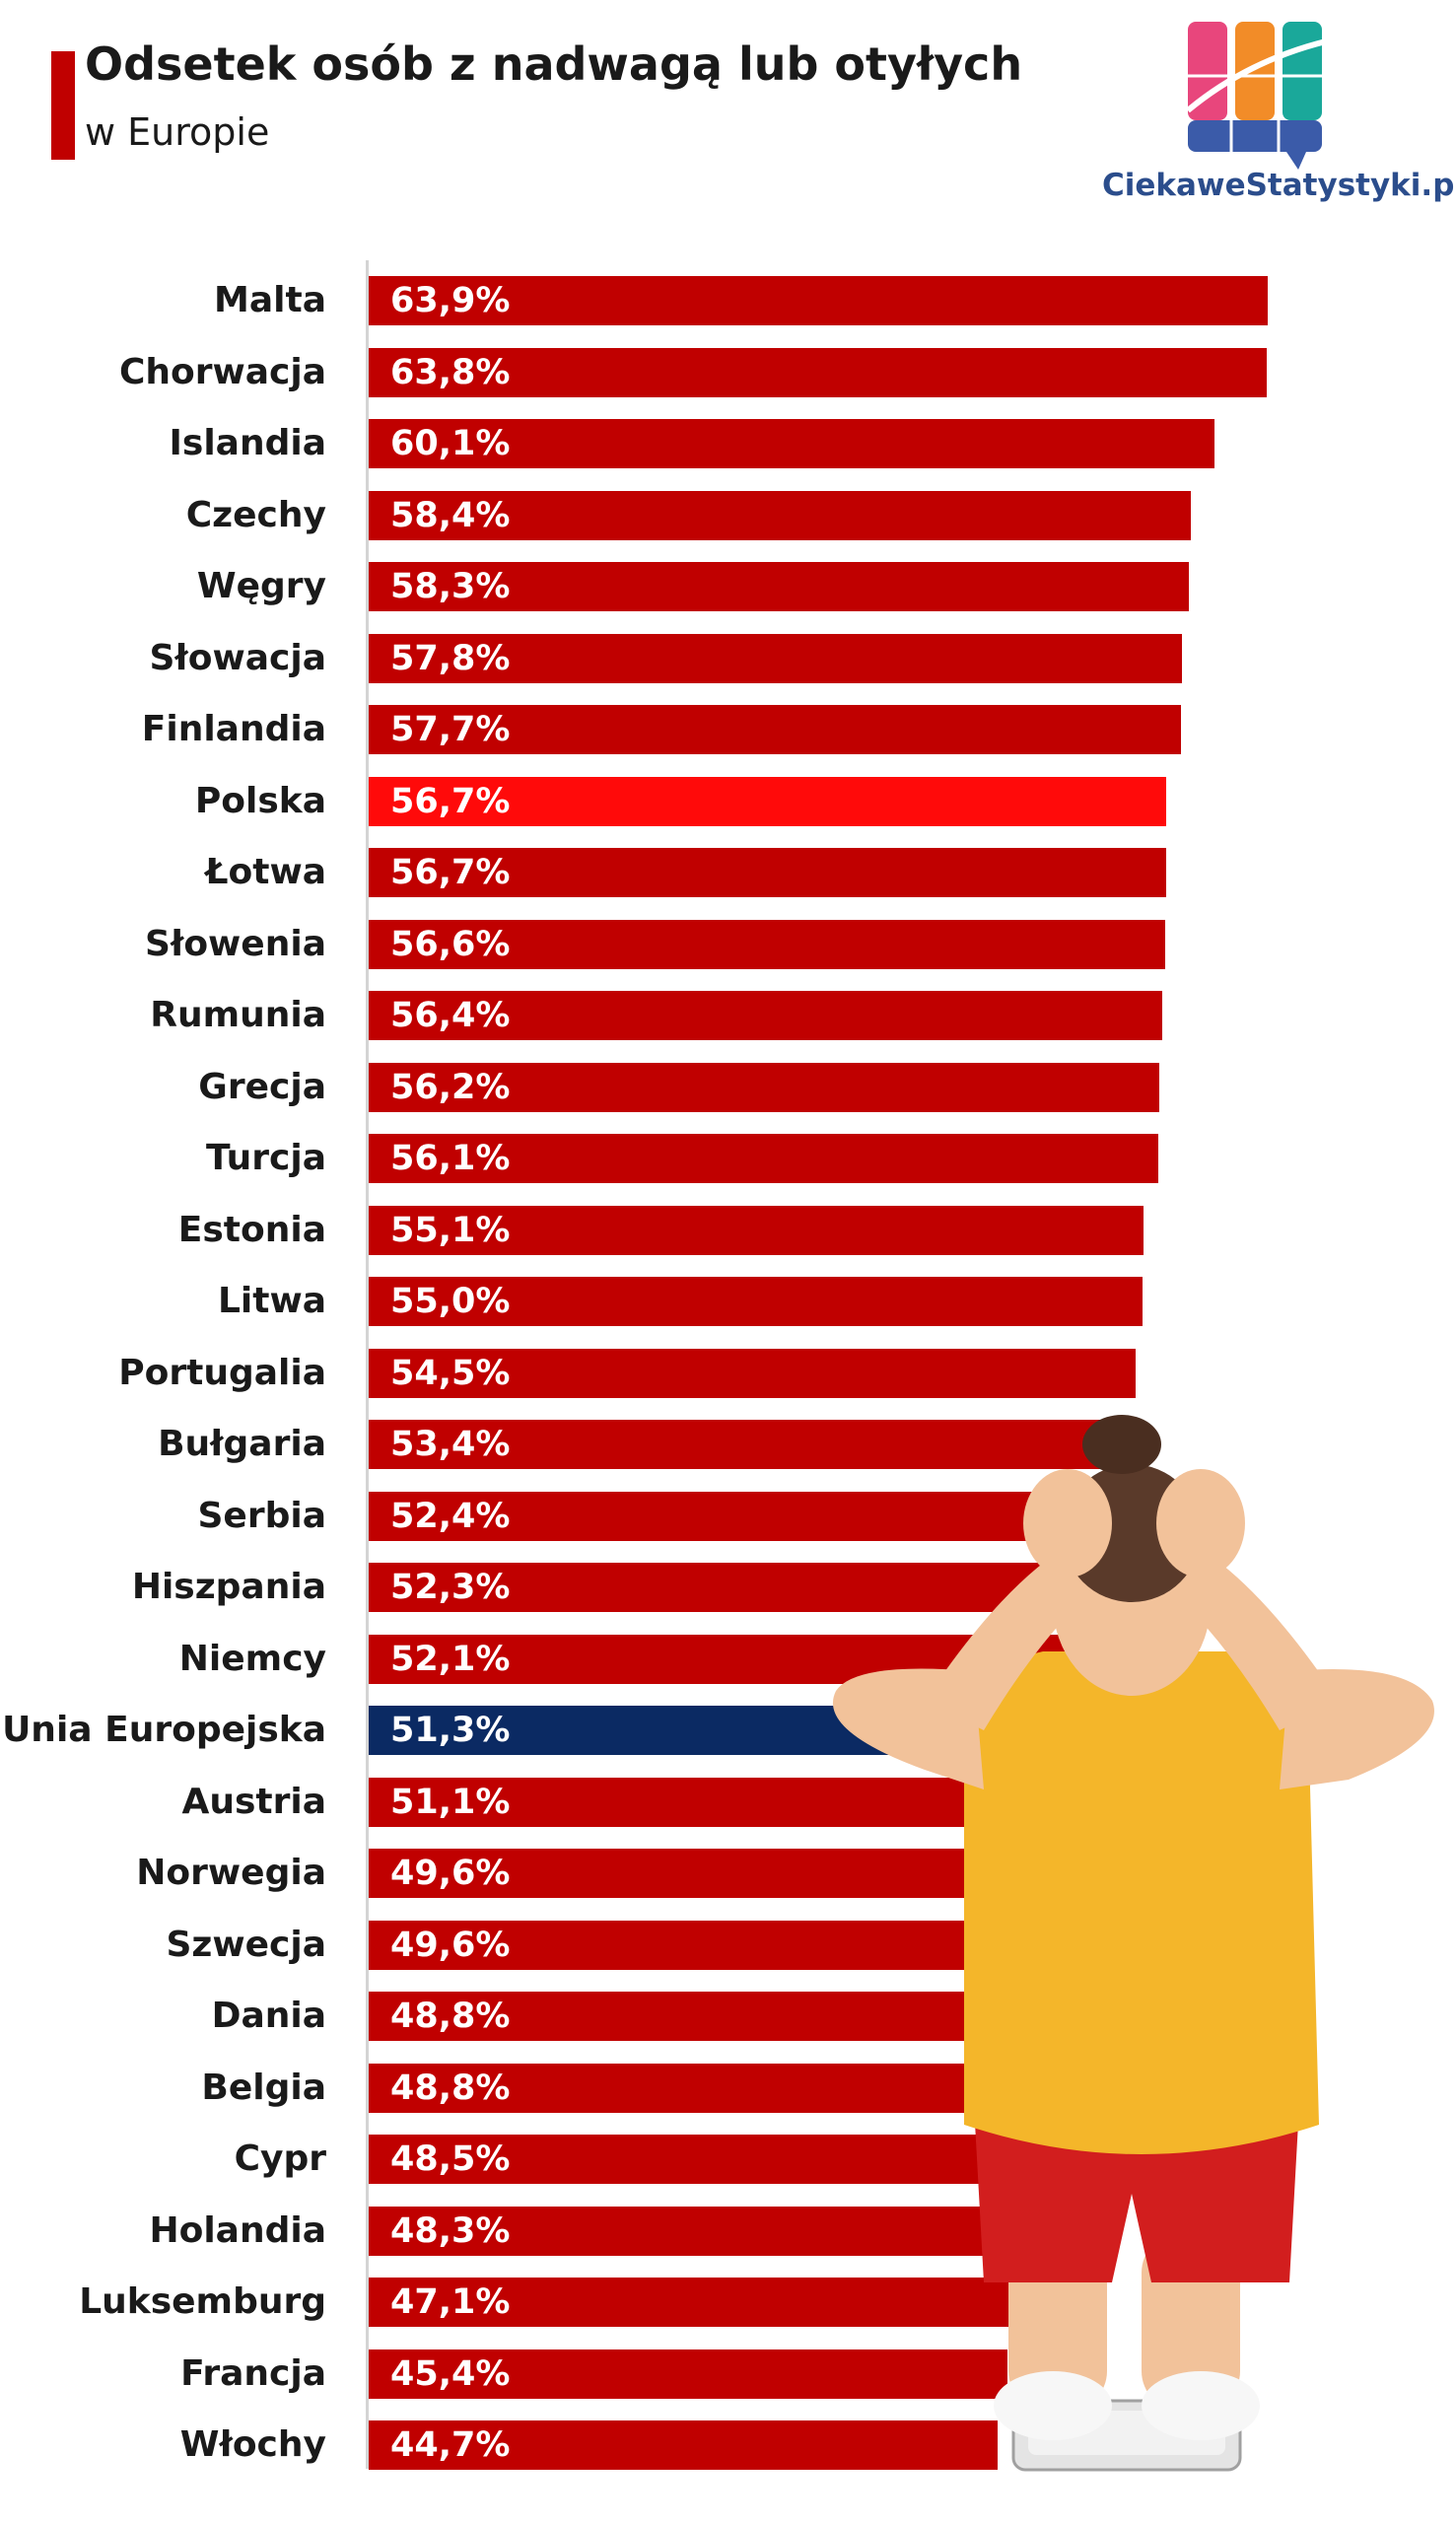  Describe the element at coordinates (246, 1945) in the screenshot. I see `category-label: Szwecja` at that location.